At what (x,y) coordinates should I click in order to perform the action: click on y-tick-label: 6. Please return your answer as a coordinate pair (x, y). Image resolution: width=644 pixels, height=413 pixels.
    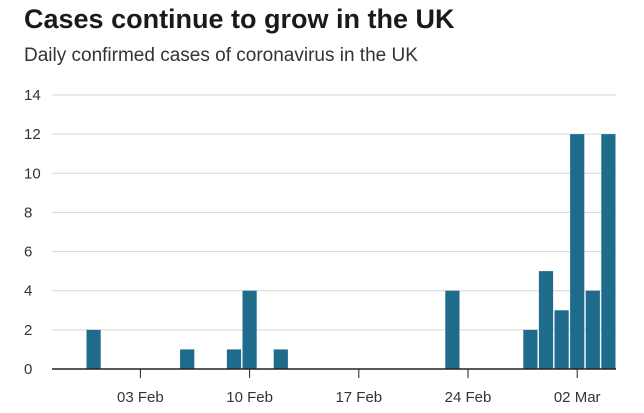
    Looking at the image, I should click on (28, 252).